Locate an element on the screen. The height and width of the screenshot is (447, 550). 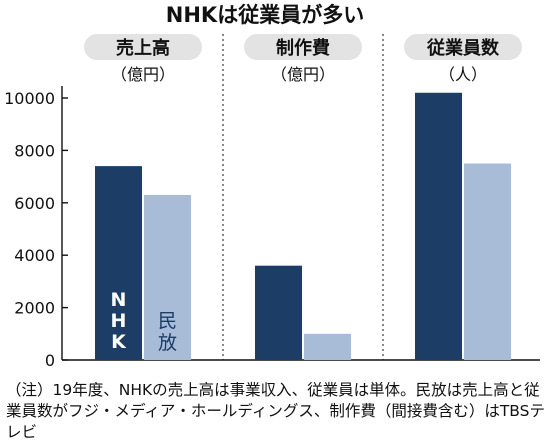
category-label: 制作費 is located at coordinates (303, 48).